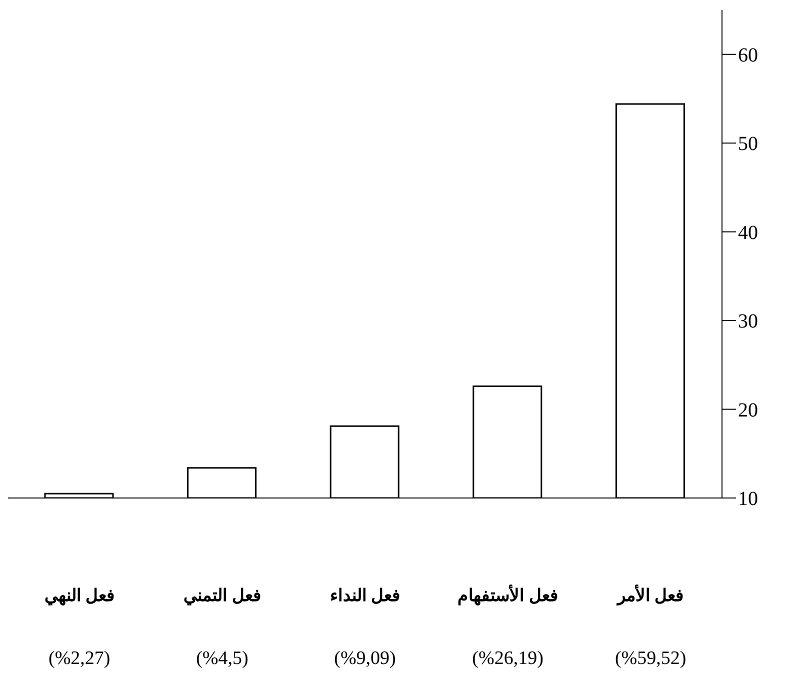 The width and height of the screenshot is (794, 693). Describe the element at coordinates (508, 658) in the screenshot. I see `text: (%26,19)` at that location.